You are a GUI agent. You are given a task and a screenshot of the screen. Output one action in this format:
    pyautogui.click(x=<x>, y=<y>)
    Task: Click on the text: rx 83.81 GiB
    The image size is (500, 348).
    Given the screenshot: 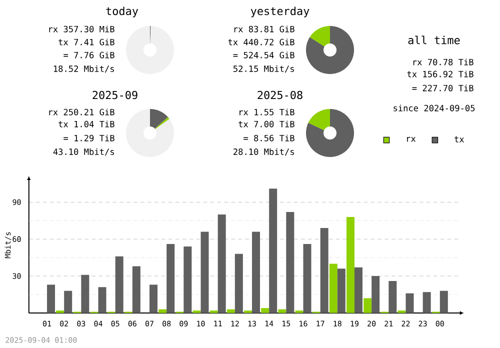 What is the action you would take?
    pyautogui.click(x=264, y=29)
    